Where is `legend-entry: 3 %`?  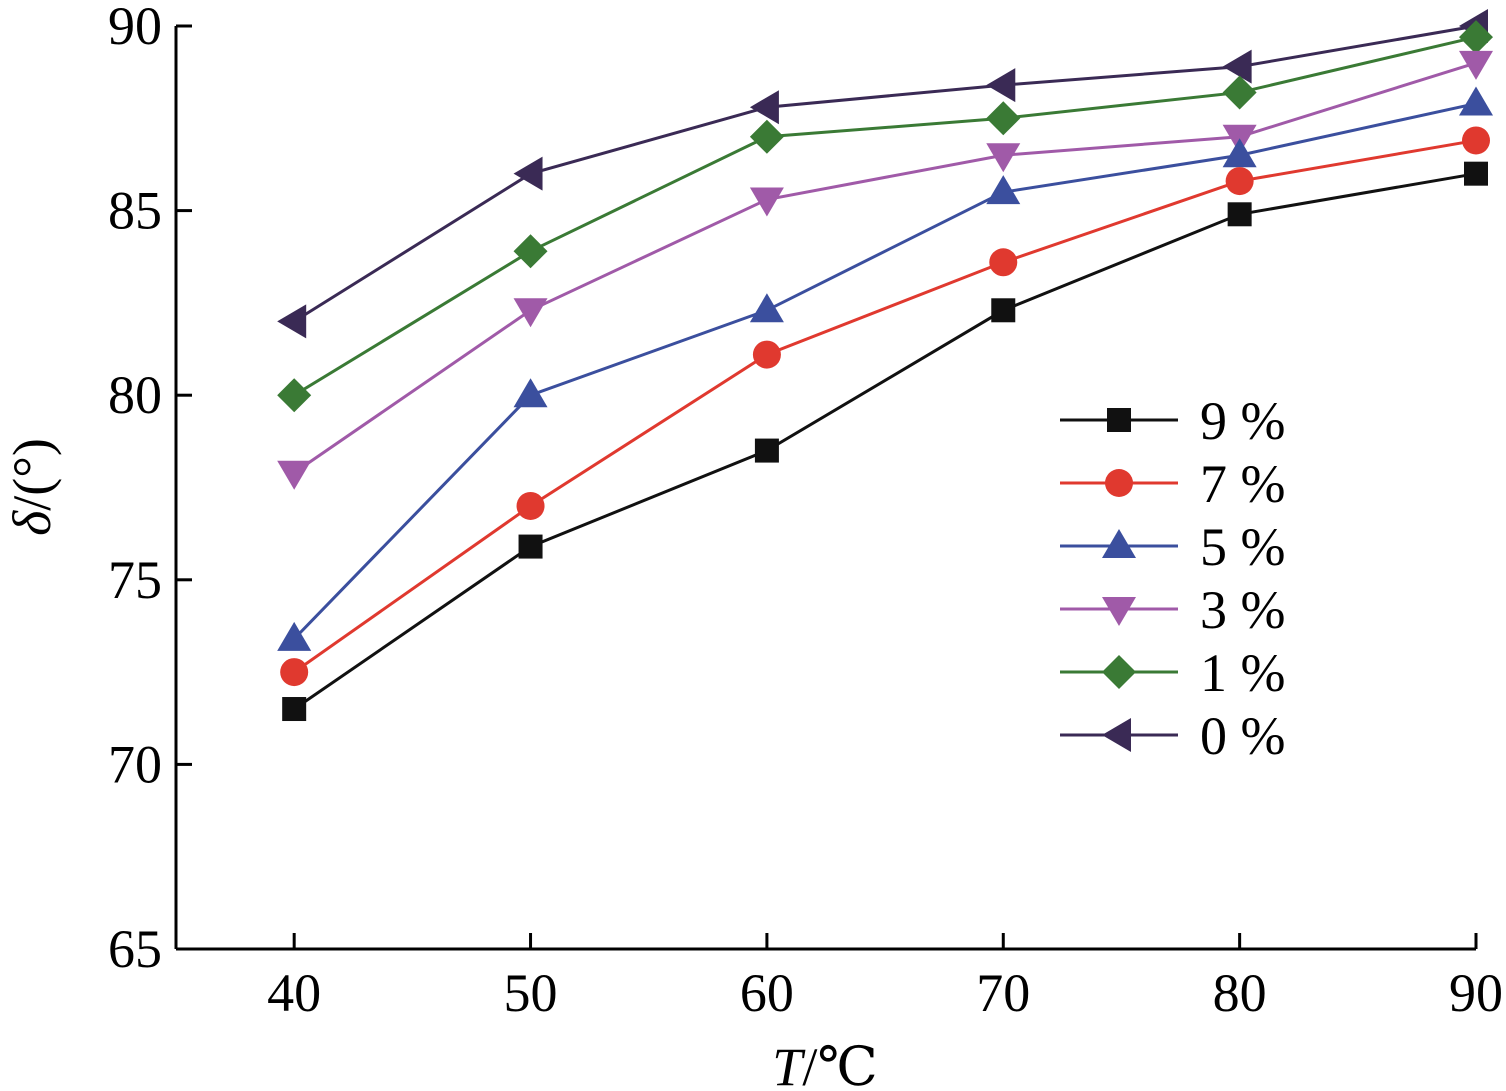 legend-entry: 3 % is located at coordinates (1172, 610).